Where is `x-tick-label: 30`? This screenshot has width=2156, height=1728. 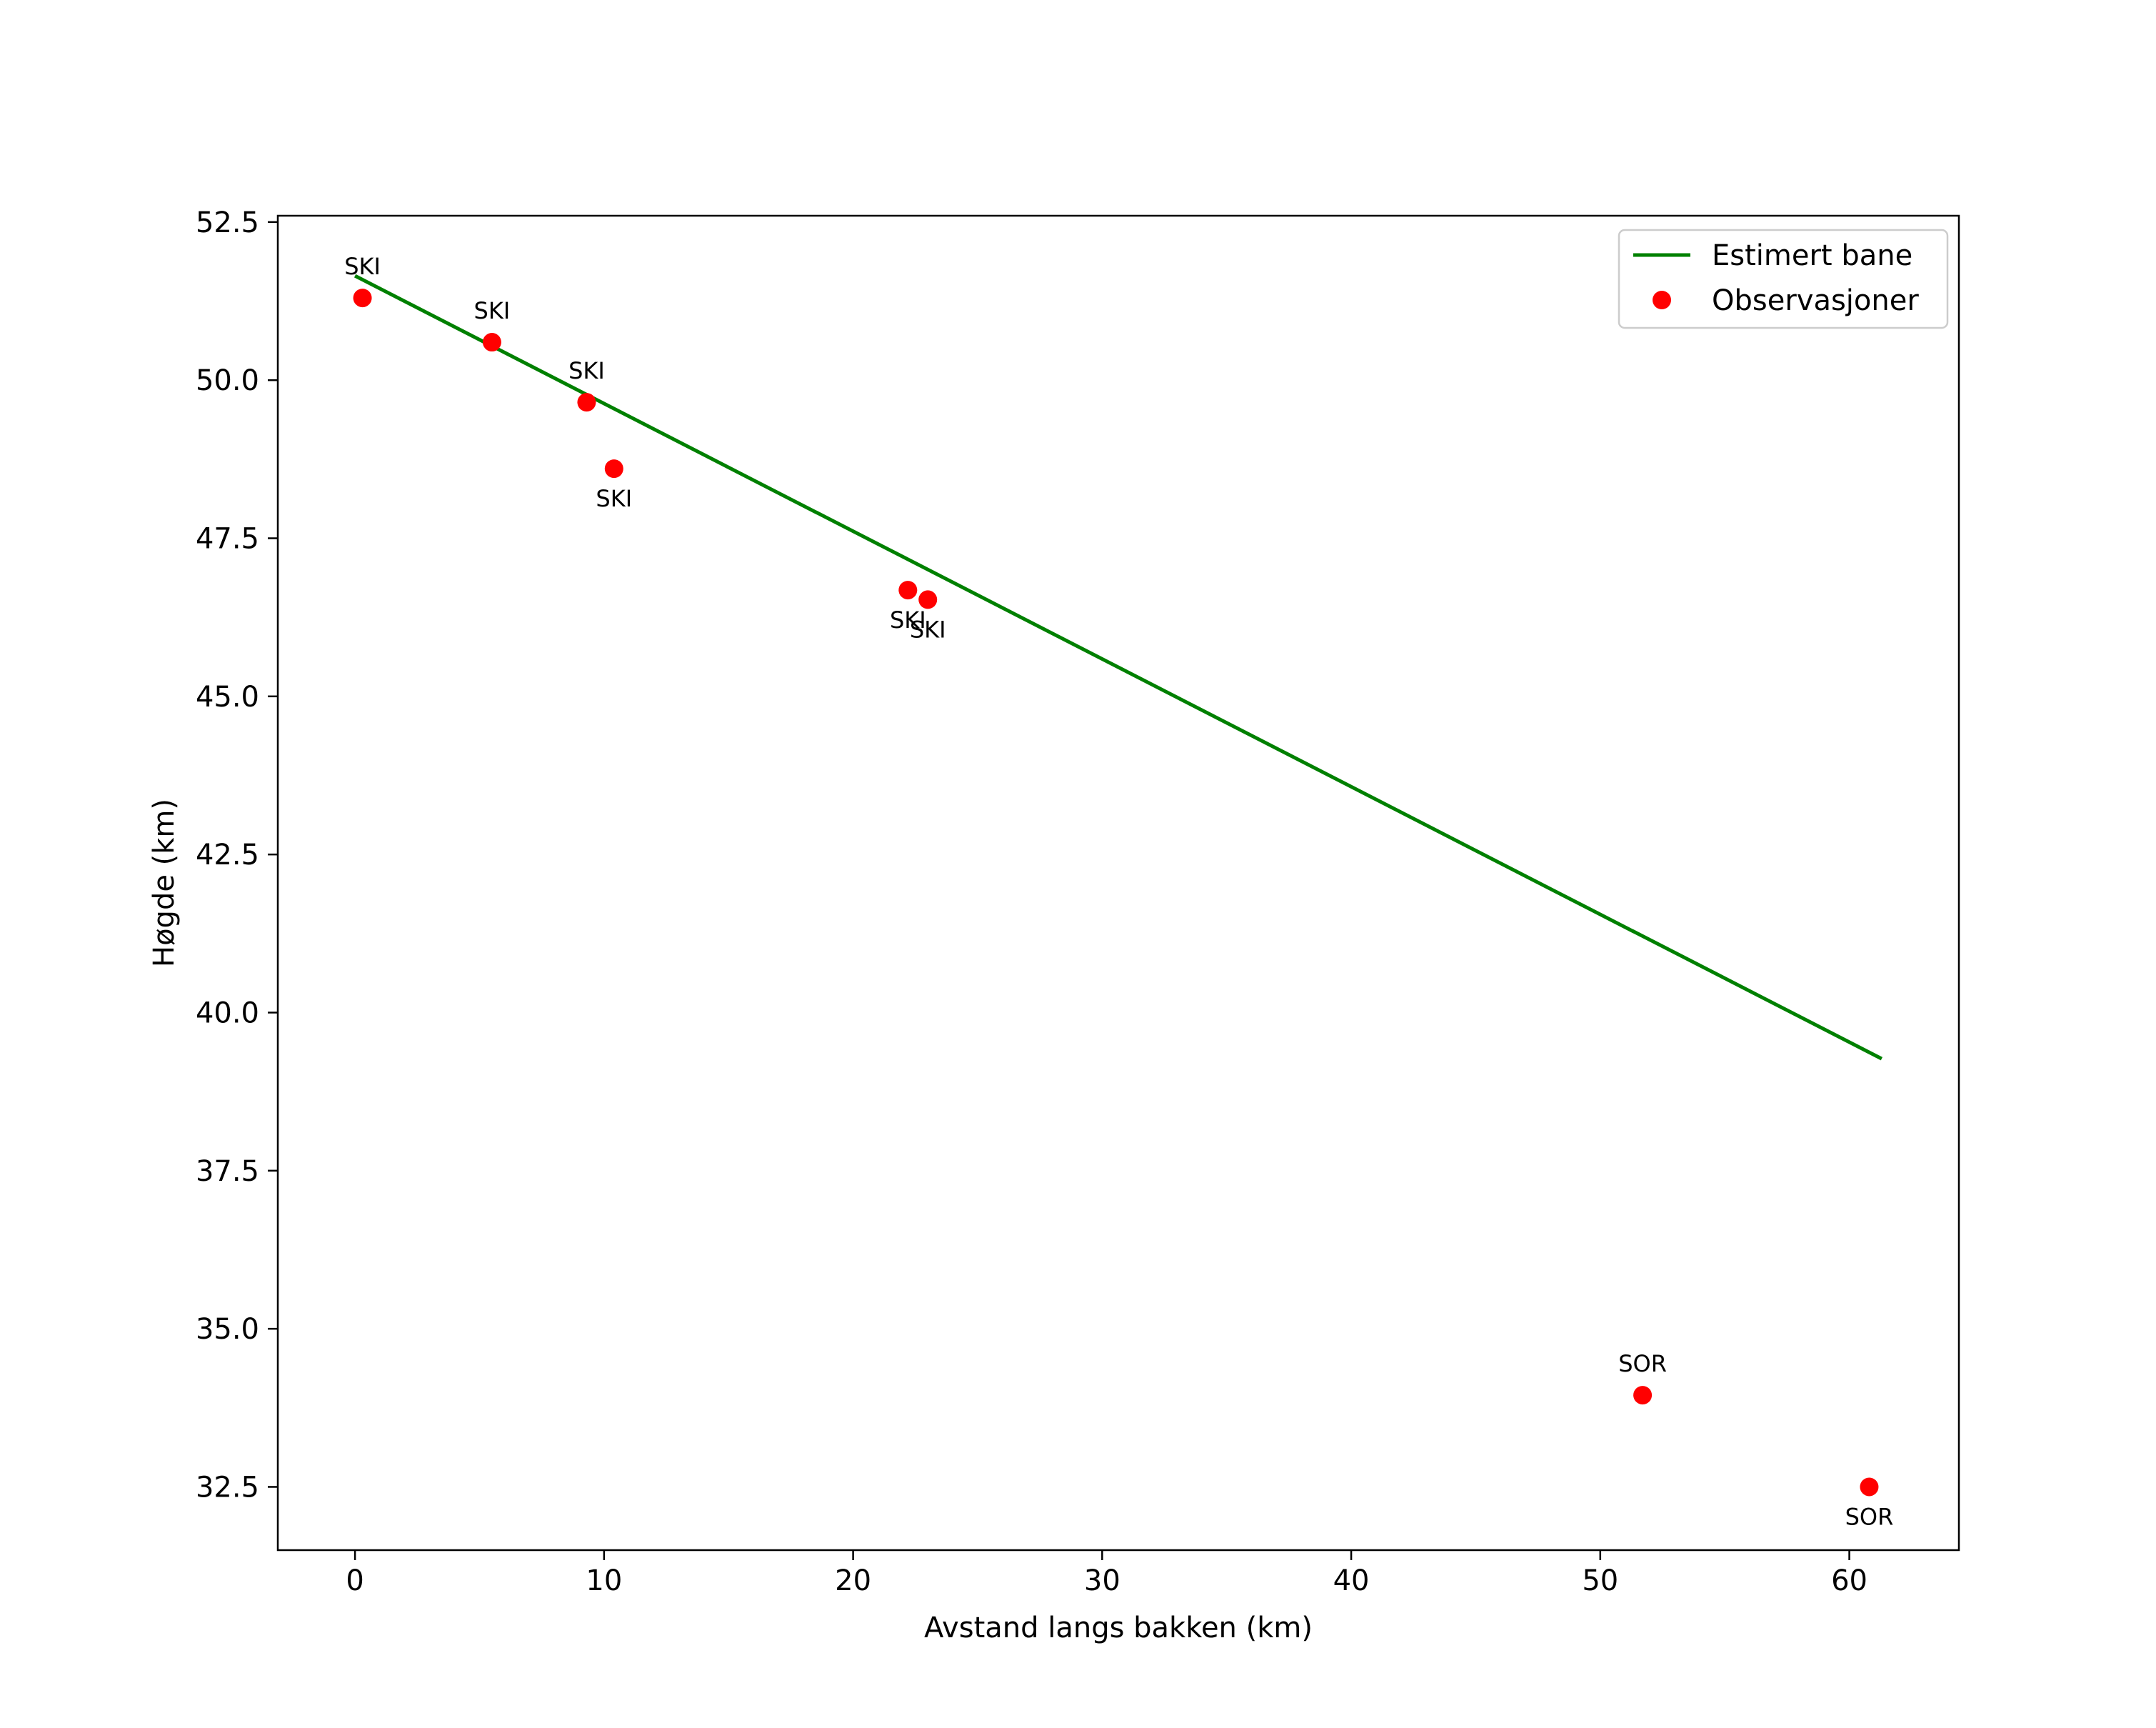 x-tick-label: 30 is located at coordinates (1102, 1580).